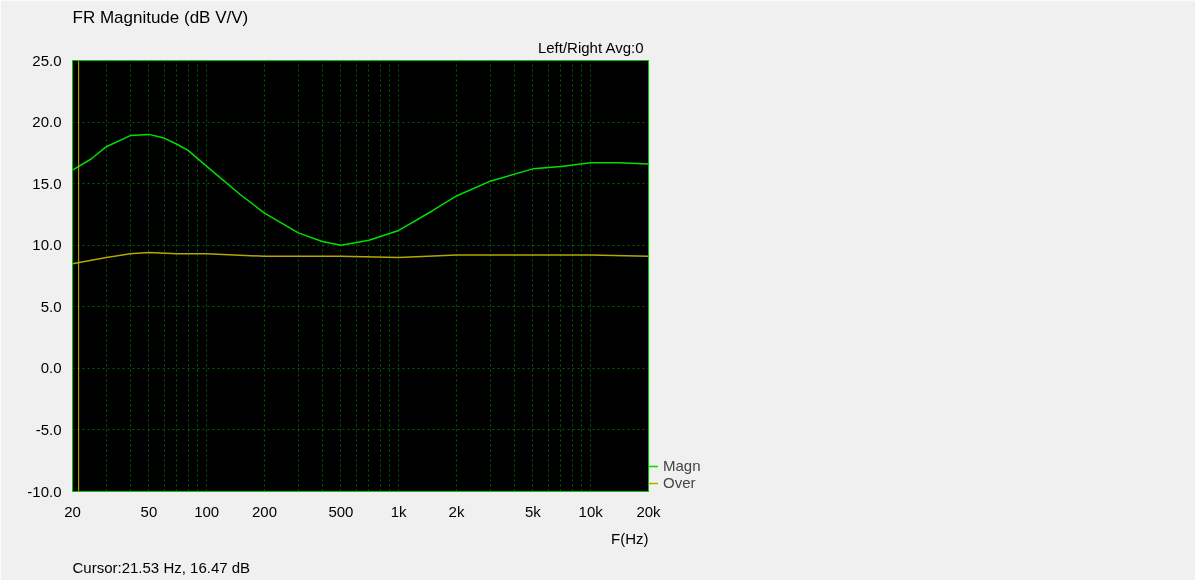  I want to click on y-tick-label: -10.0, so click(44, 491).